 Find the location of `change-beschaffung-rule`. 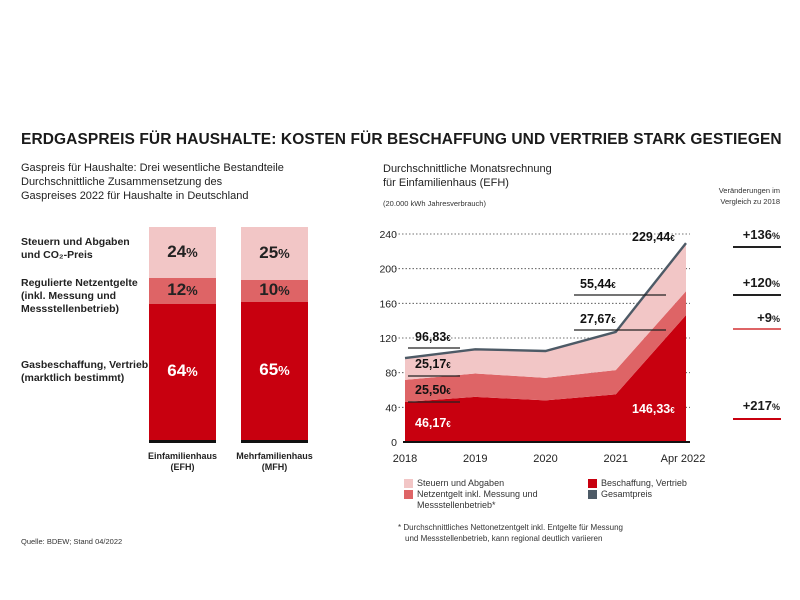

change-beschaffung-rule is located at coordinates (757, 419).